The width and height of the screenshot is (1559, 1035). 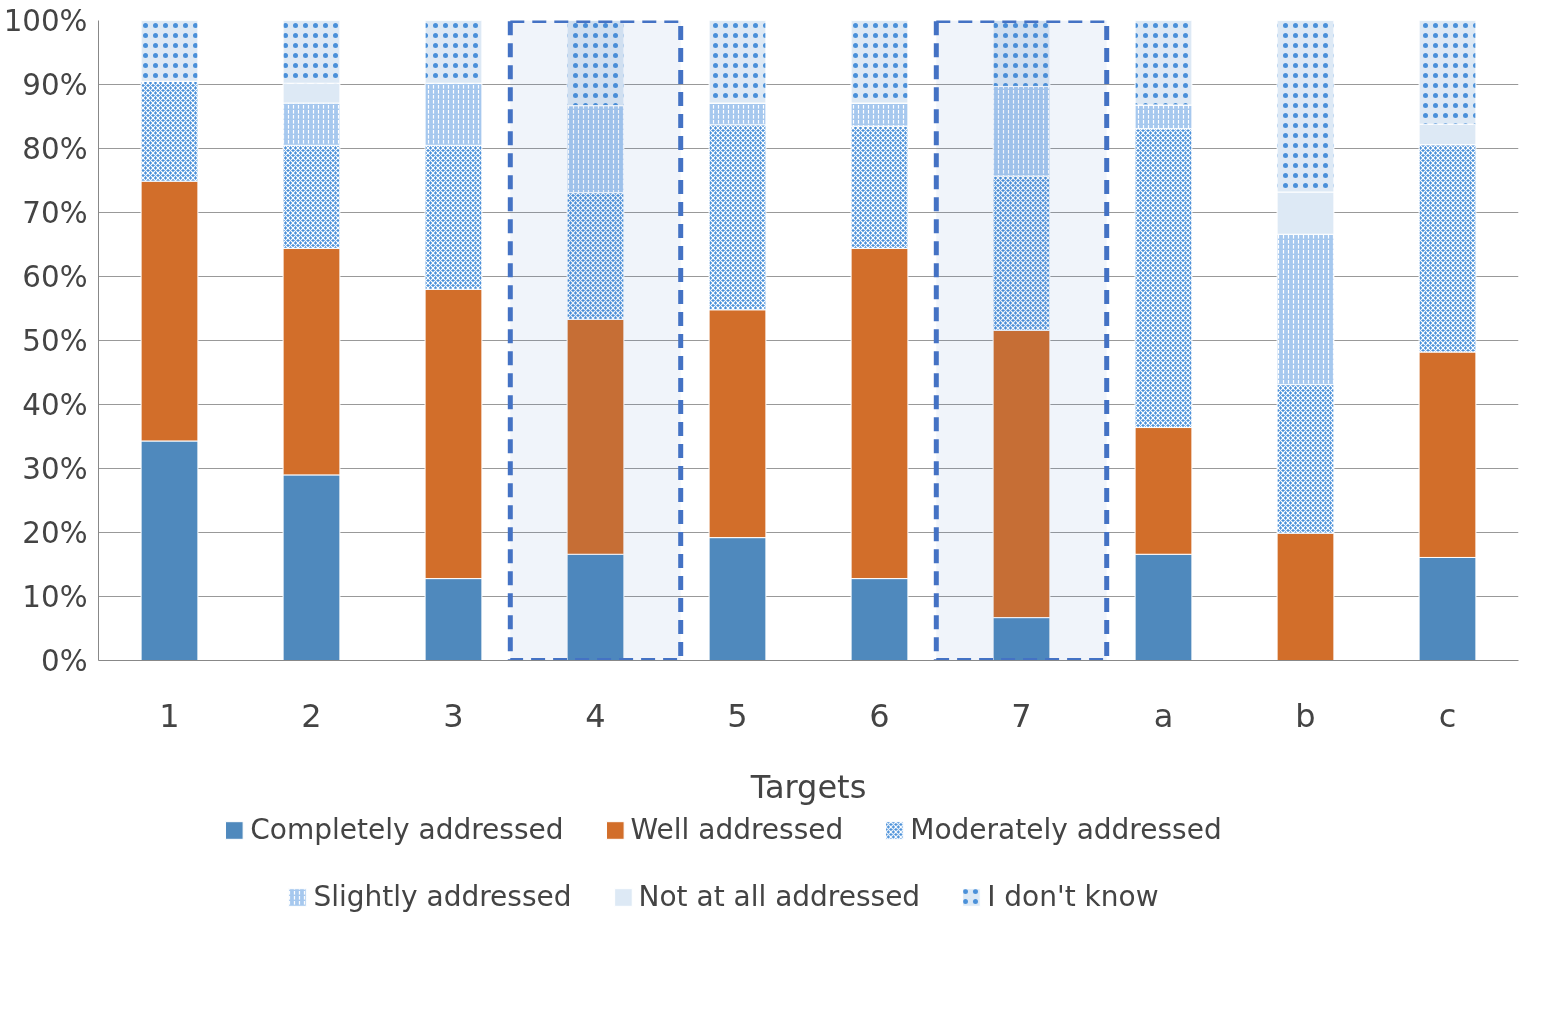 What do you see at coordinates (1066, 829) in the screenshot?
I see `legend-label: Moderately addressed` at bounding box center [1066, 829].